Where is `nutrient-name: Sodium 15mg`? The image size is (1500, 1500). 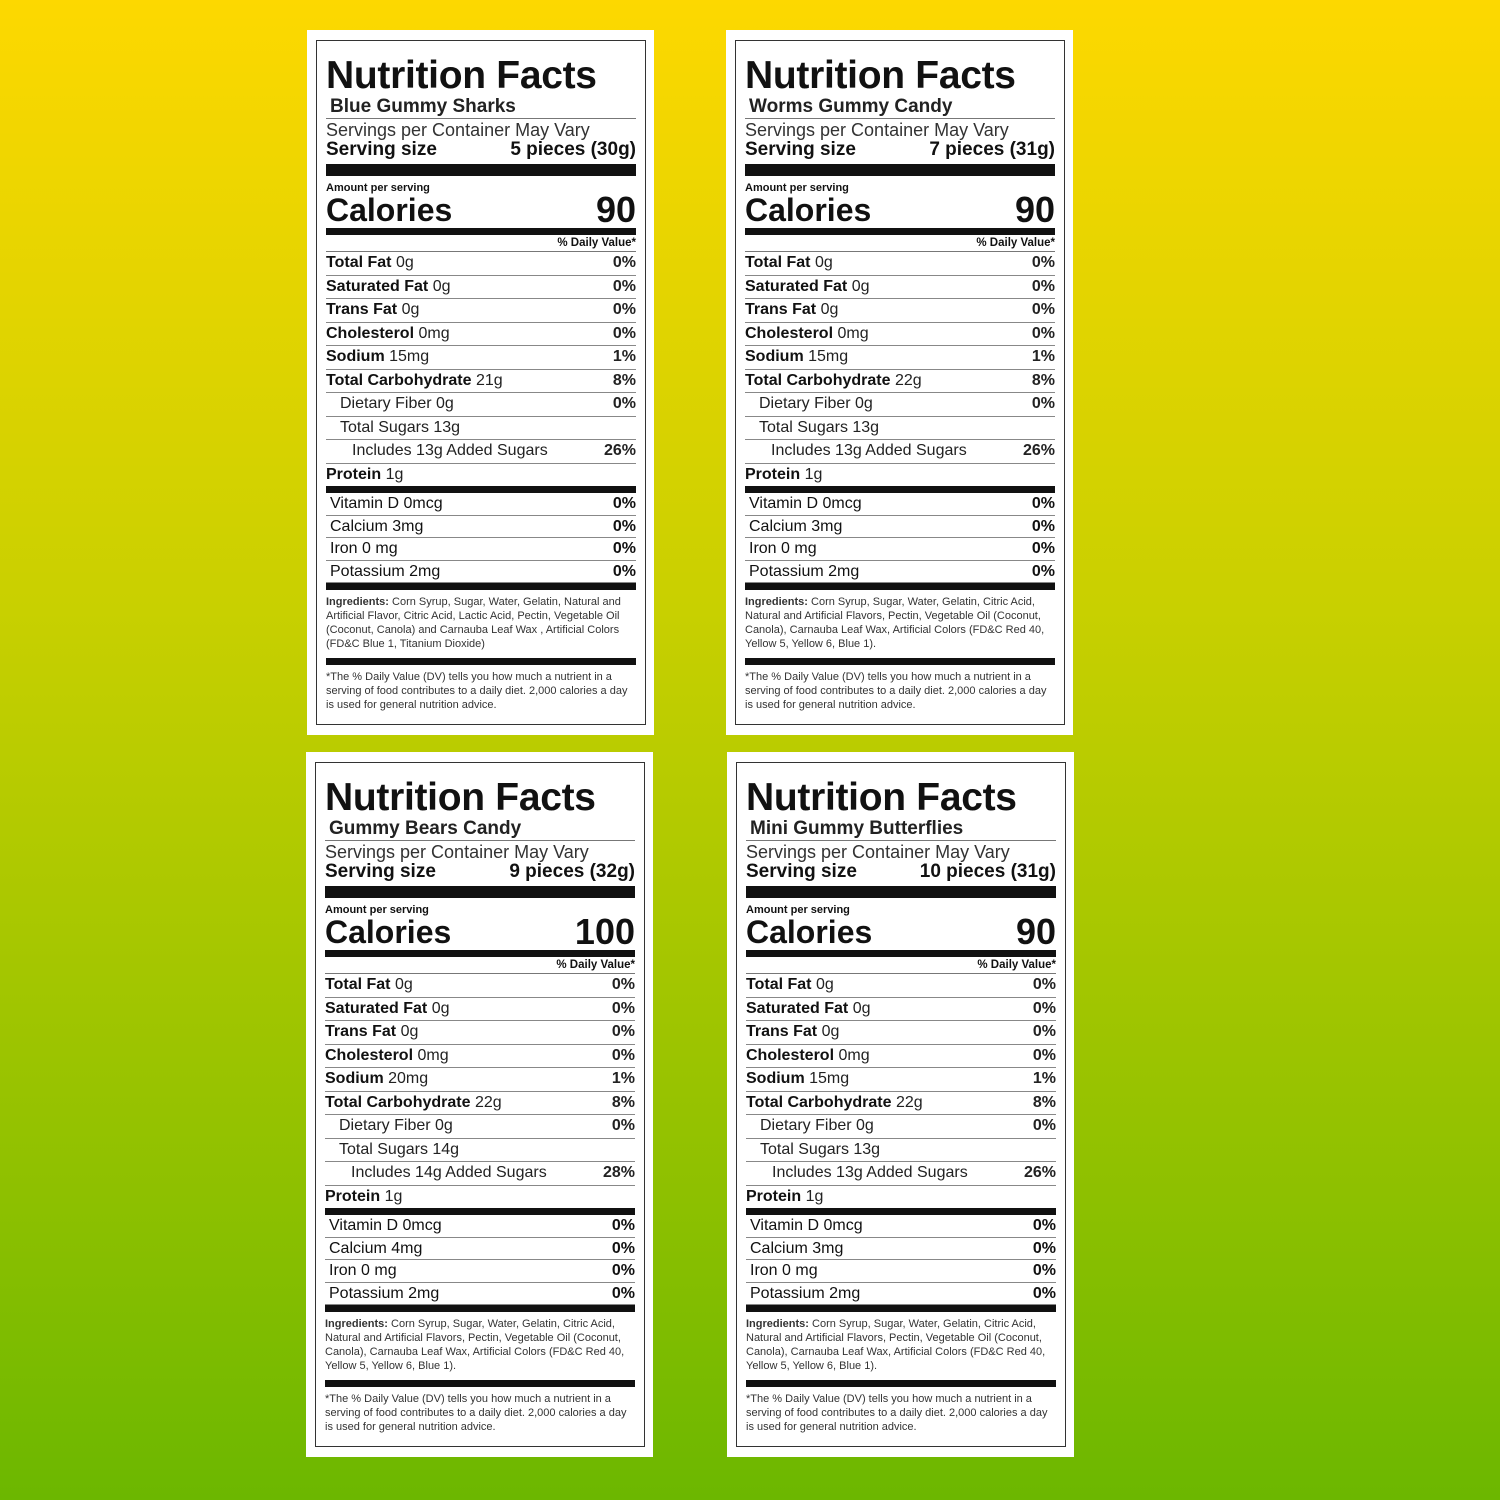 nutrient-name: Sodium 15mg is located at coordinates (377, 357).